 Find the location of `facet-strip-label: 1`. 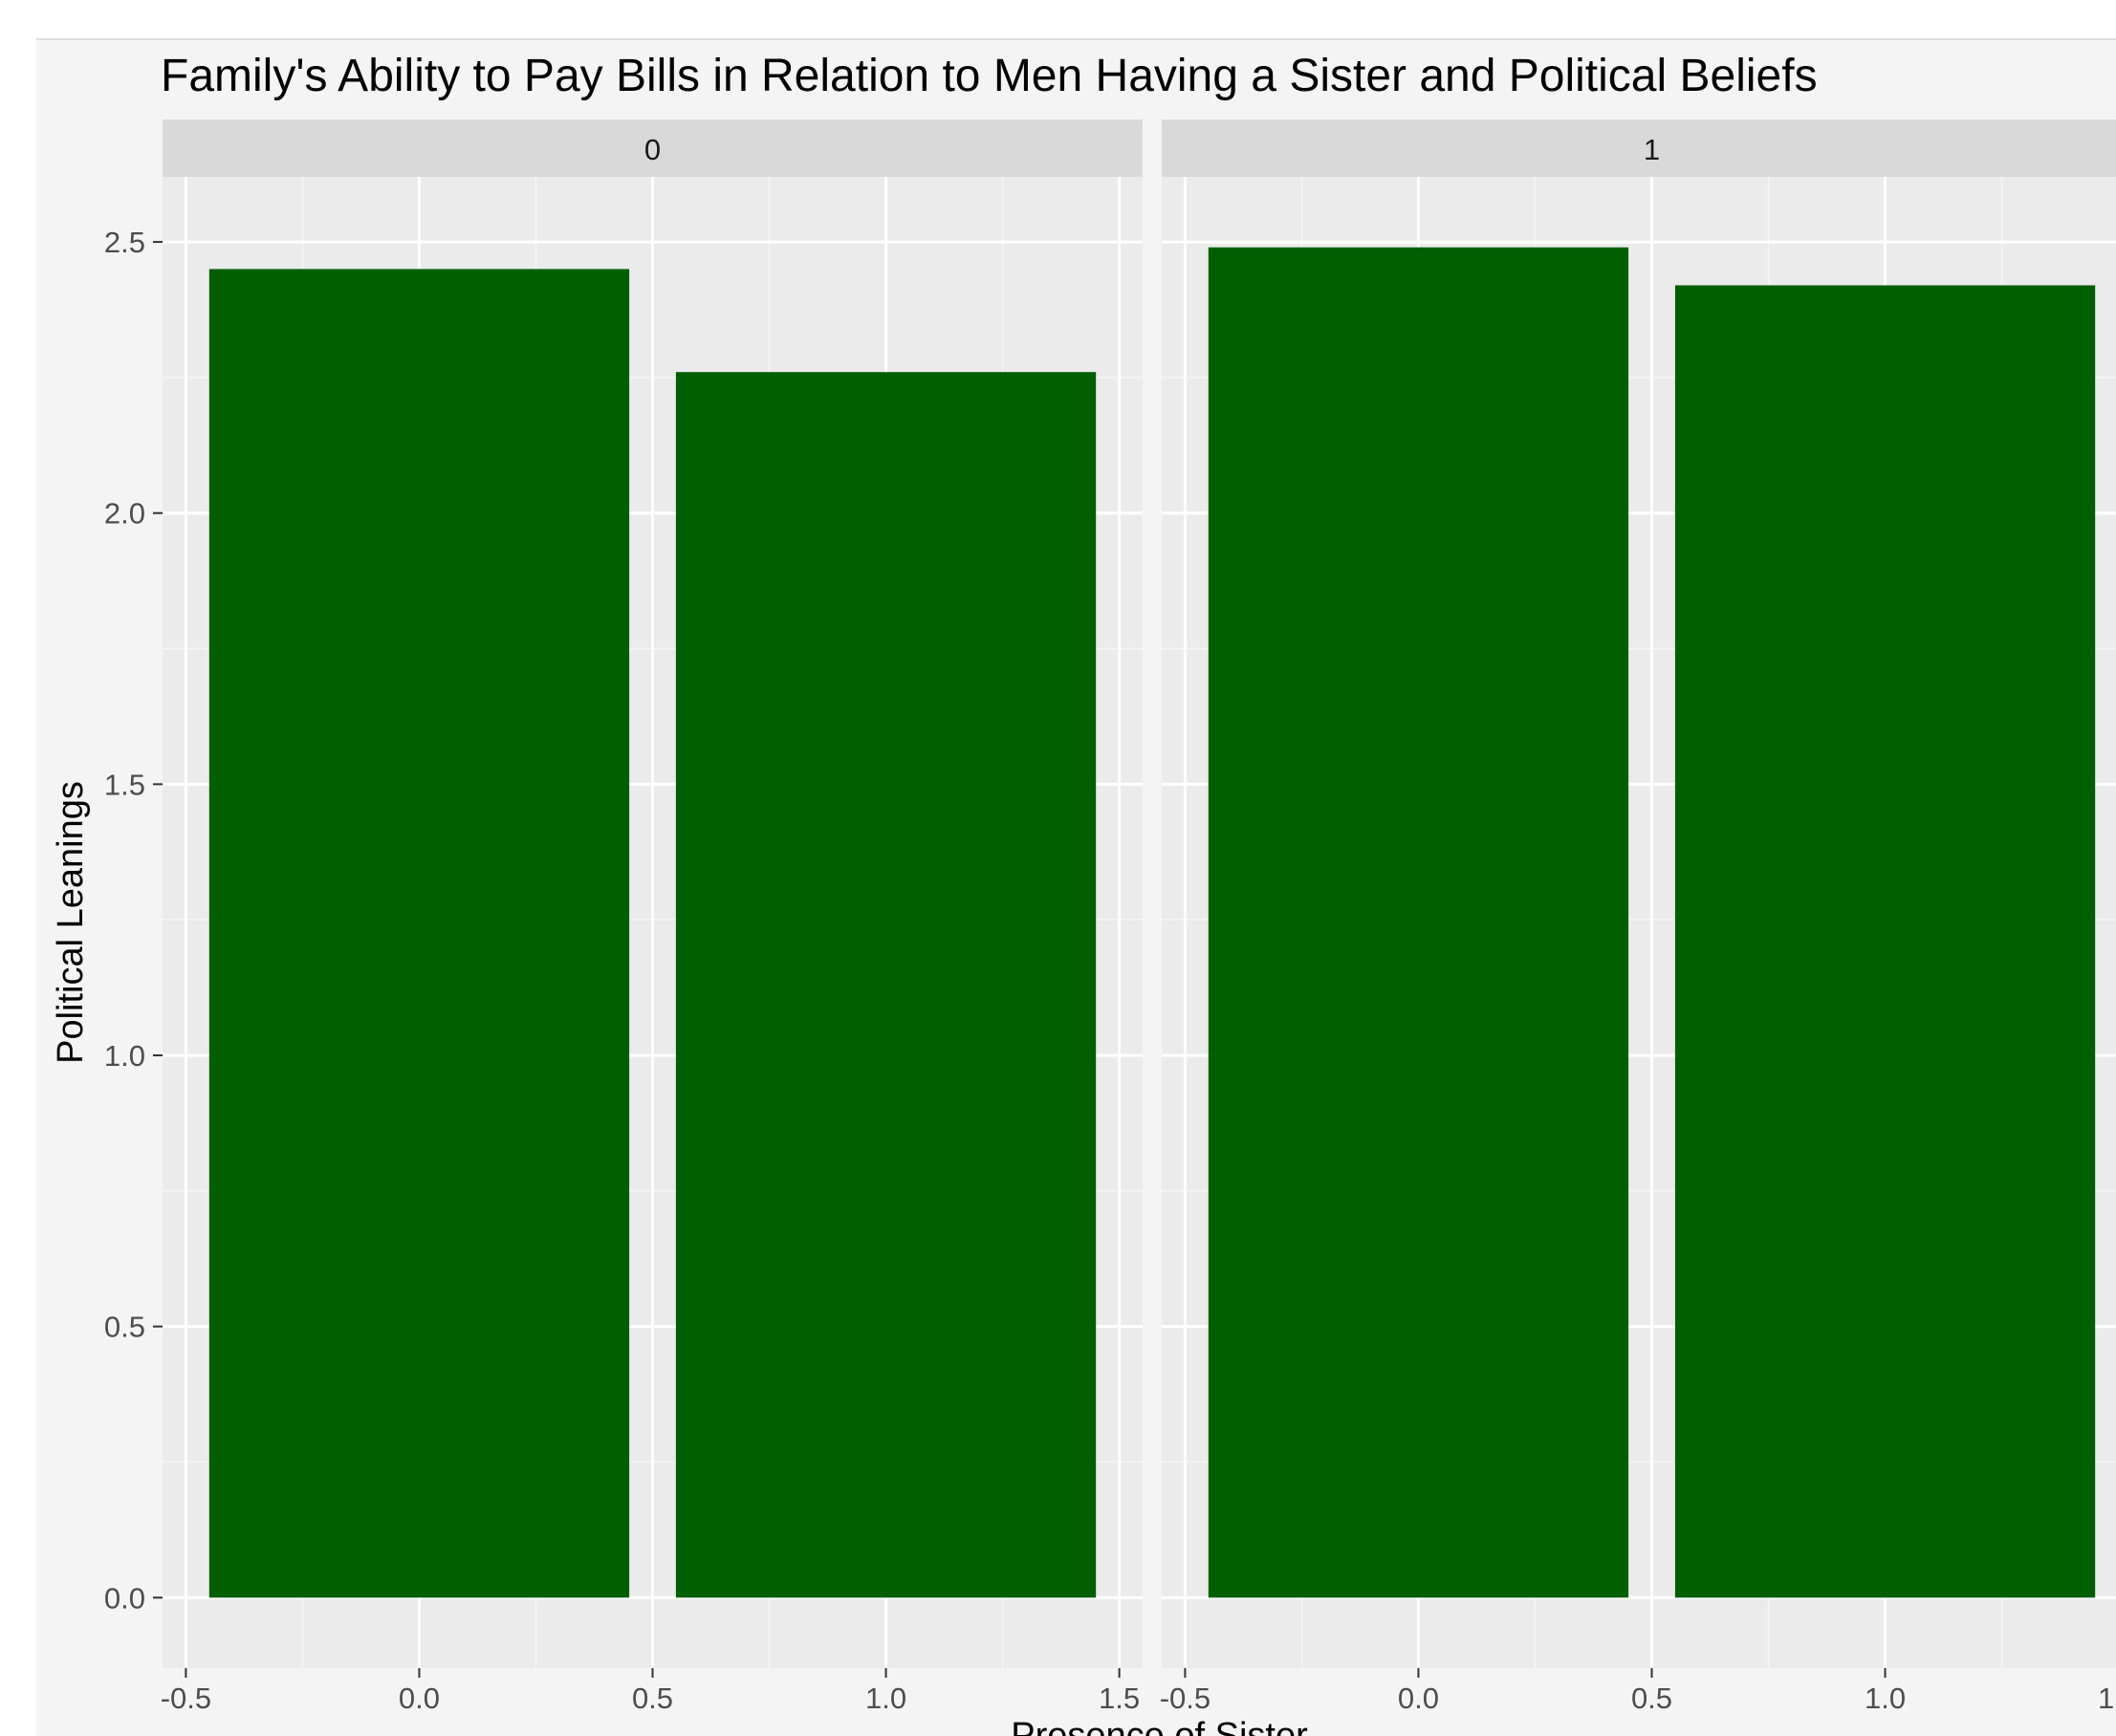

facet-strip-label: 1 is located at coordinates (1652, 149).